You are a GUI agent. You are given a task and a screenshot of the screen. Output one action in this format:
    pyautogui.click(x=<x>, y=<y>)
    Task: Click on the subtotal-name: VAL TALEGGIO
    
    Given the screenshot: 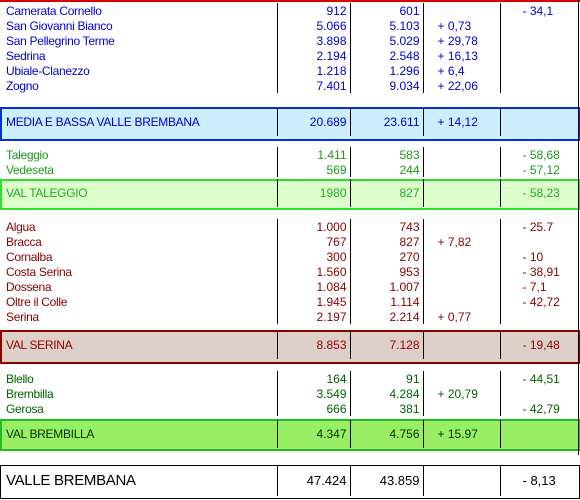 What is the action you would take?
    pyautogui.click(x=47, y=193)
    